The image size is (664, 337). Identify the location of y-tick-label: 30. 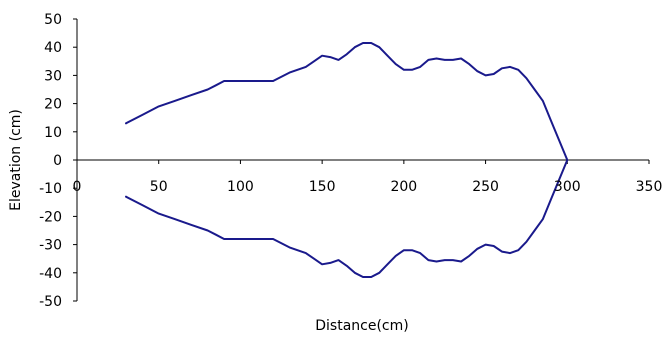
(53, 76).